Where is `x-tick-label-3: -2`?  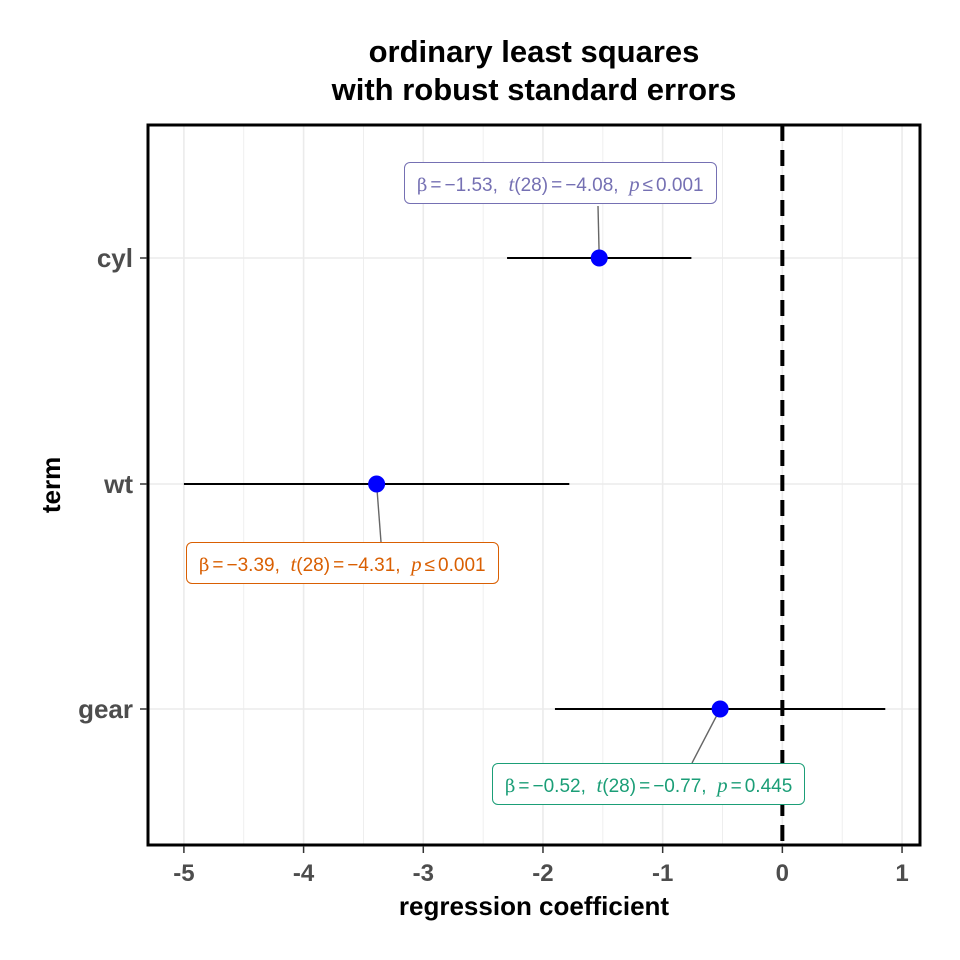 x-tick-label-3: -2 is located at coordinates (542, 873).